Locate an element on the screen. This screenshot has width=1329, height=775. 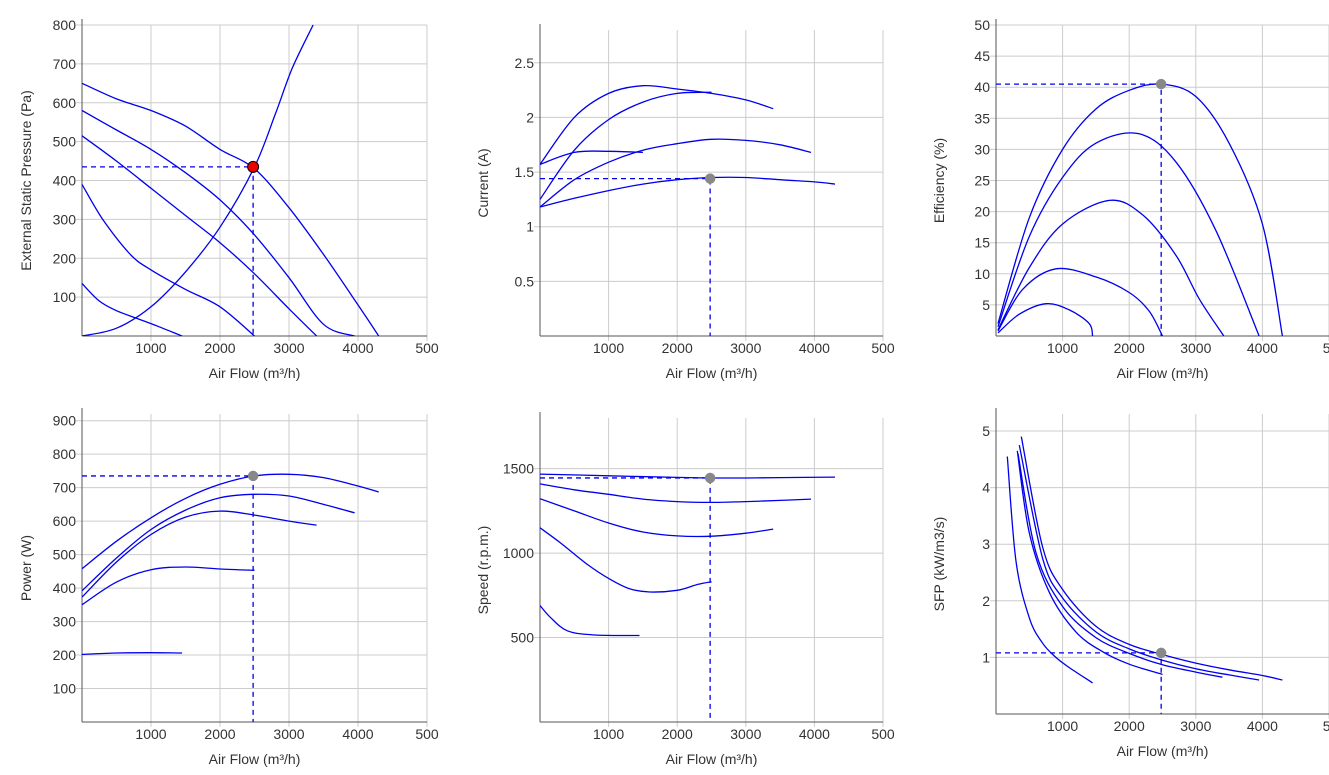
sfp-operating-point is located at coordinates (1161, 653).